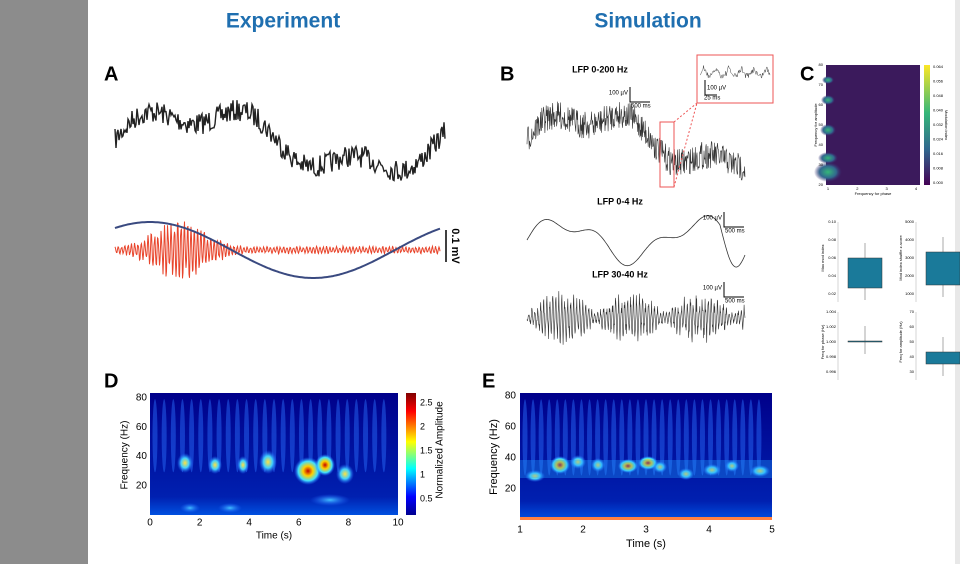  What do you see at coordinates (620, 201) in the screenshot?
I see `trace-title: LFP 0-4 Hz` at bounding box center [620, 201].